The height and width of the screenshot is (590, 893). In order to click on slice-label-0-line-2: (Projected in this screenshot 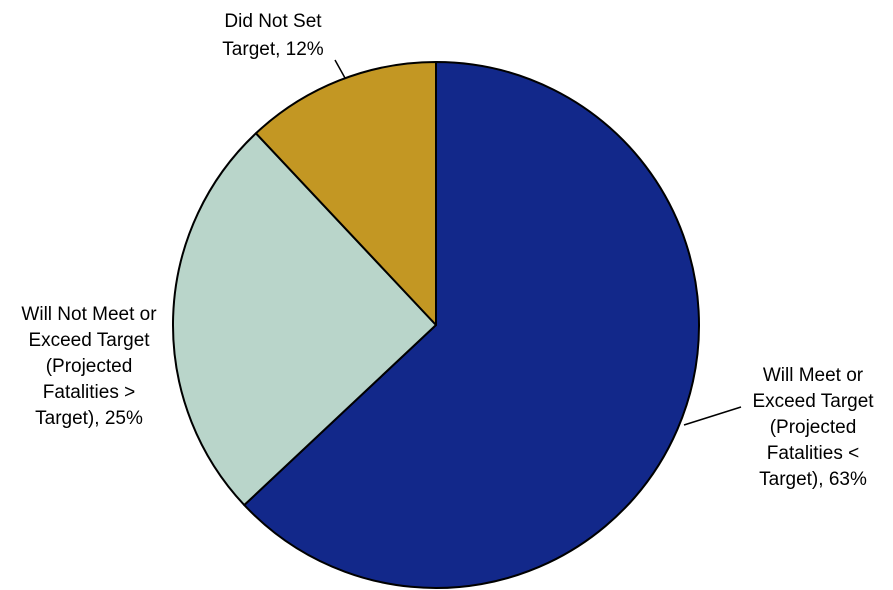, I will do `click(813, 427)`.